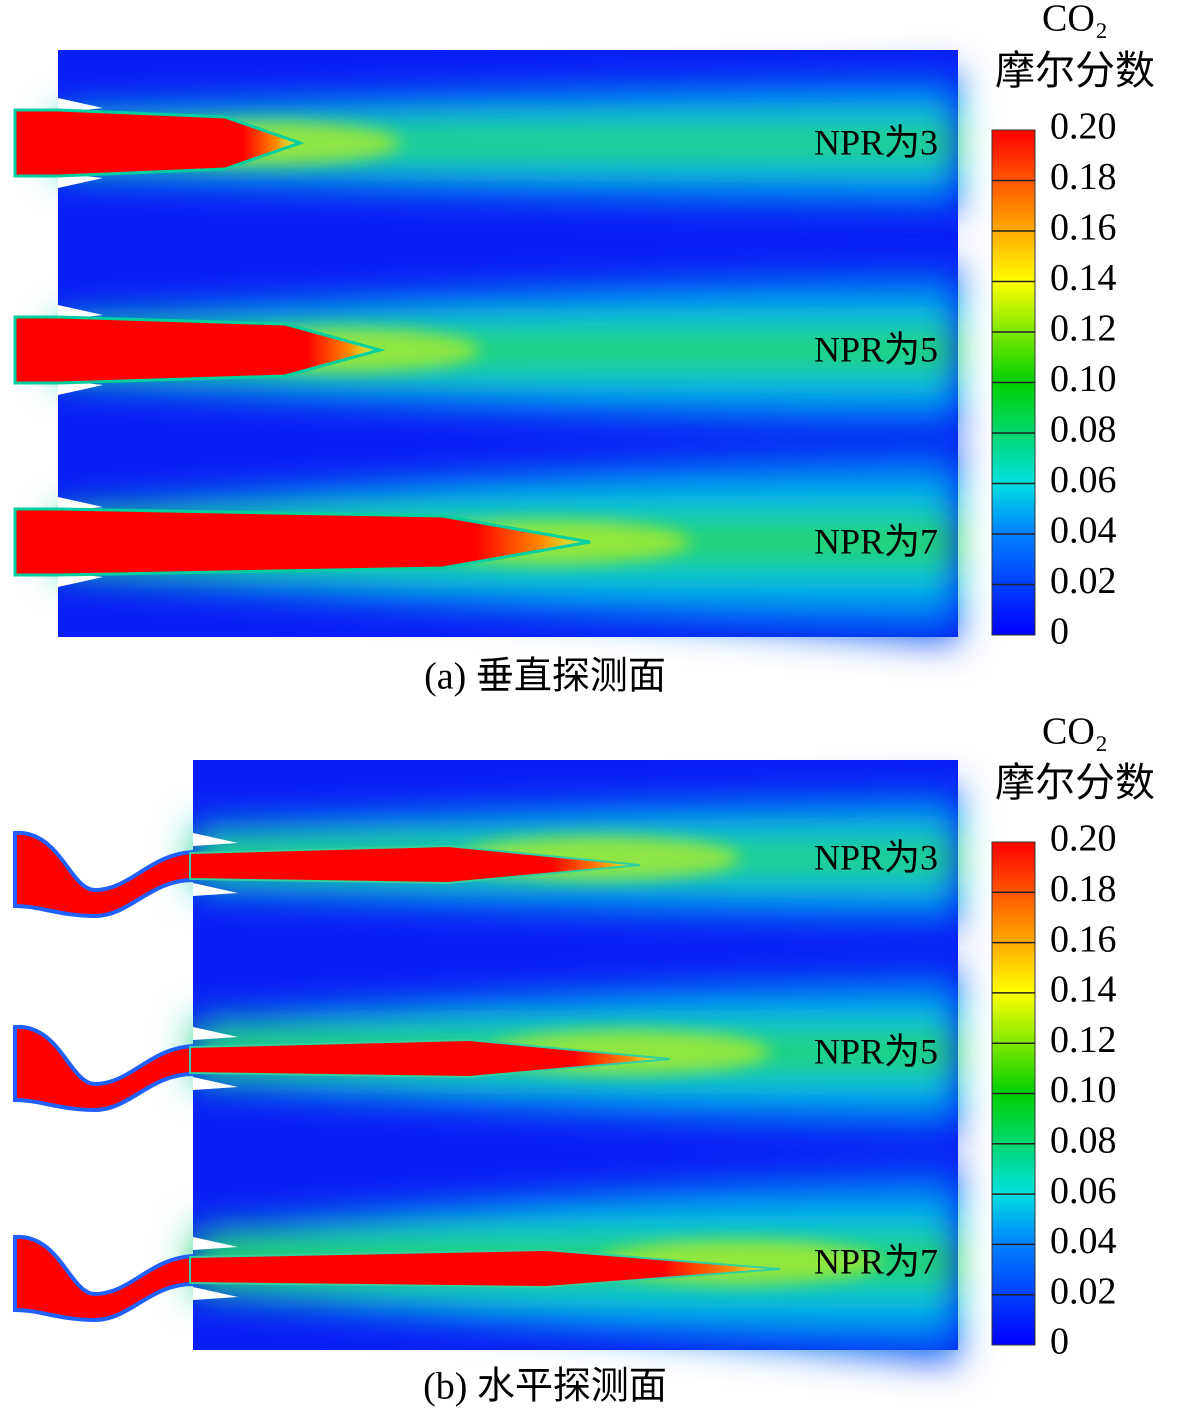 This screenshot has height=1416, width=1181. What do you see at coordinates (545, 1387) in the screenshot?
I see `caption: (b) 水平探测面` at bounding box center [545, 1387].